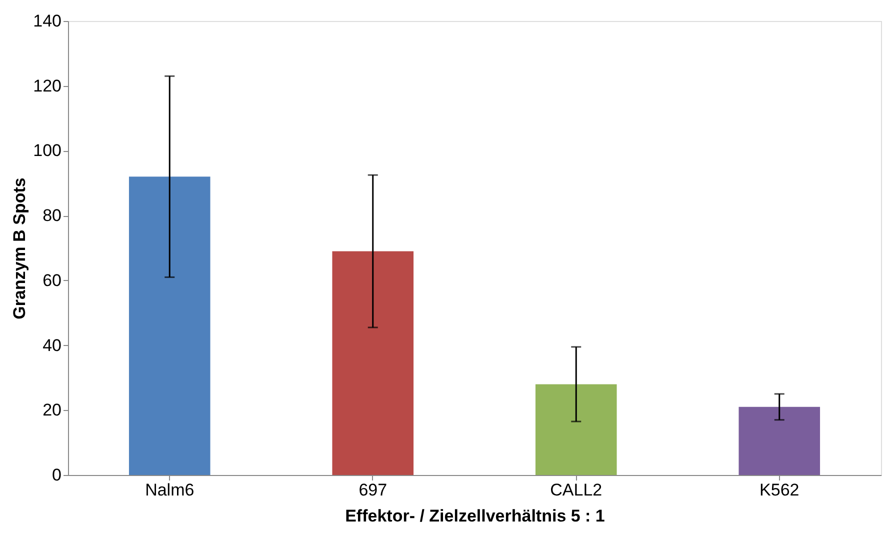  What do you see at coordinates (52, 345) in the screenshot?
I see `y-tick-label: 40` at bounding box center [52, 345].